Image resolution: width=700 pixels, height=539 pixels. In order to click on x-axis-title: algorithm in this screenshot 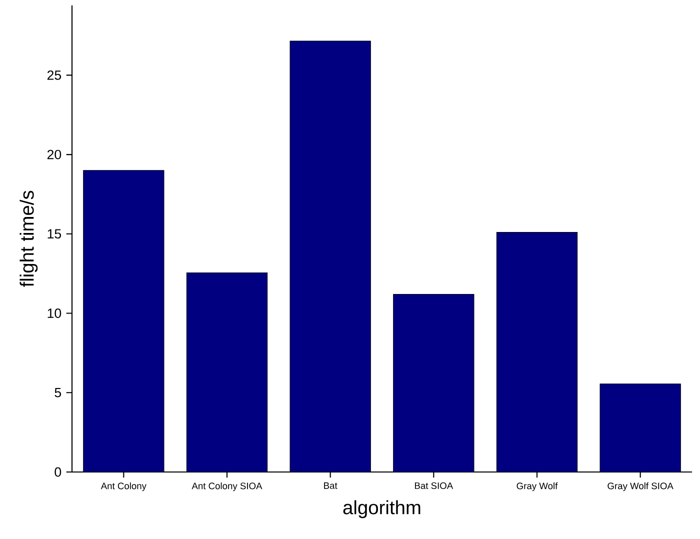, I will do `click(381, 509)`.